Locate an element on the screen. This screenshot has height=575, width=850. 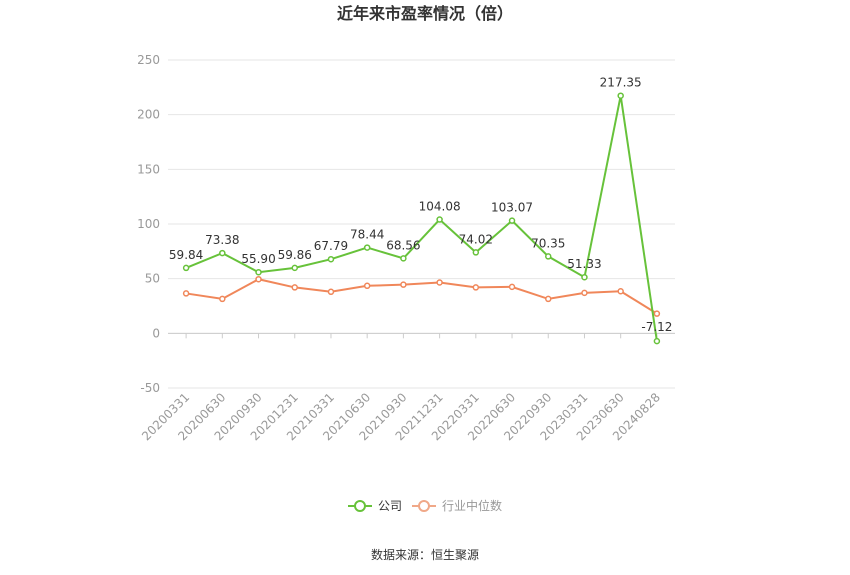
chart-title: 近年来市盈率情况（倍） is located at coordinates (425, 13).